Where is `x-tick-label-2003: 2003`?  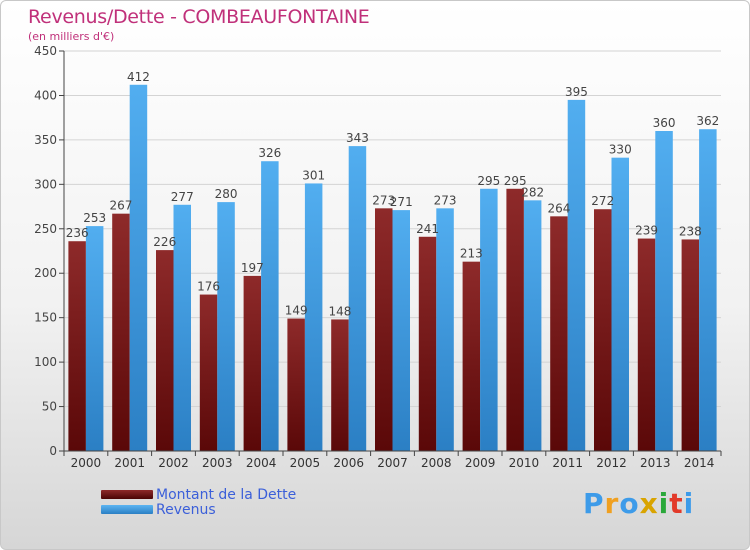
x-tick-label-2003: 2003 is located at coordinates (217, 463).